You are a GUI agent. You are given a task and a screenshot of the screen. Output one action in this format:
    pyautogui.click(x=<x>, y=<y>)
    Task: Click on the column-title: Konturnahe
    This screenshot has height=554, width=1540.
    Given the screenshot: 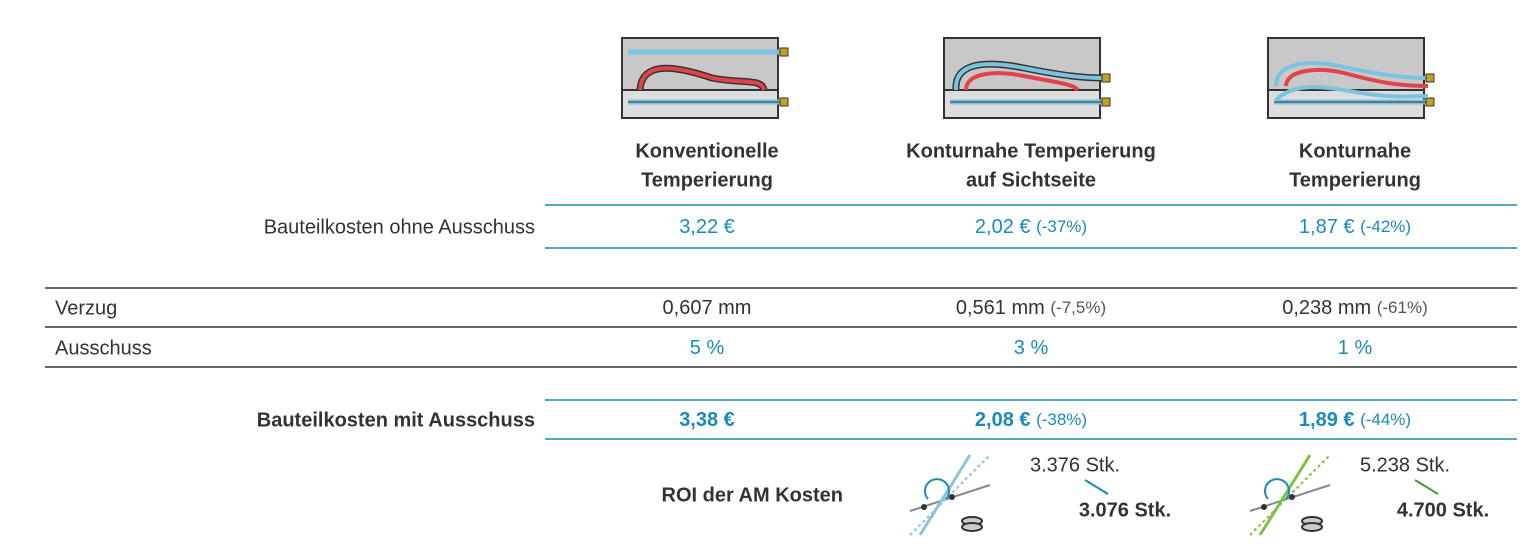 What is the action you would take?
    pyautogui.click(x=1355, y=151)
    